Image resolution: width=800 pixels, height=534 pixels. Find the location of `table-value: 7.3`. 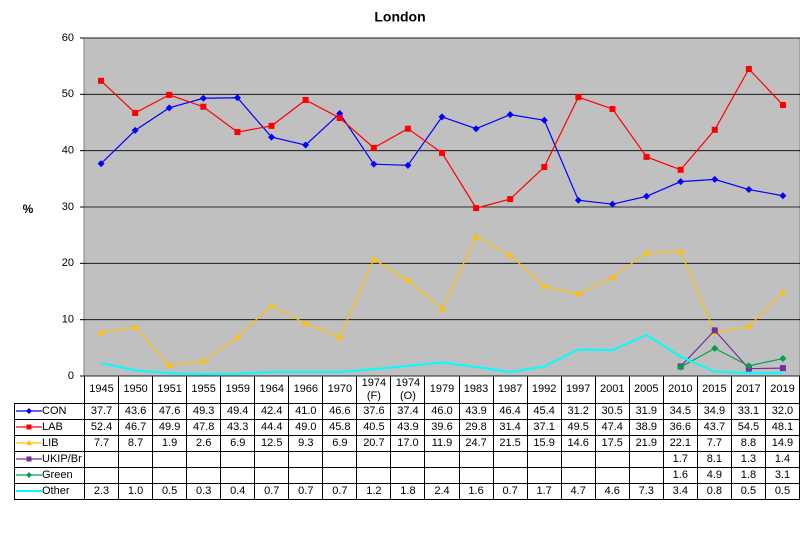

table-value: 7.3 is located at coordinates (646, 491).